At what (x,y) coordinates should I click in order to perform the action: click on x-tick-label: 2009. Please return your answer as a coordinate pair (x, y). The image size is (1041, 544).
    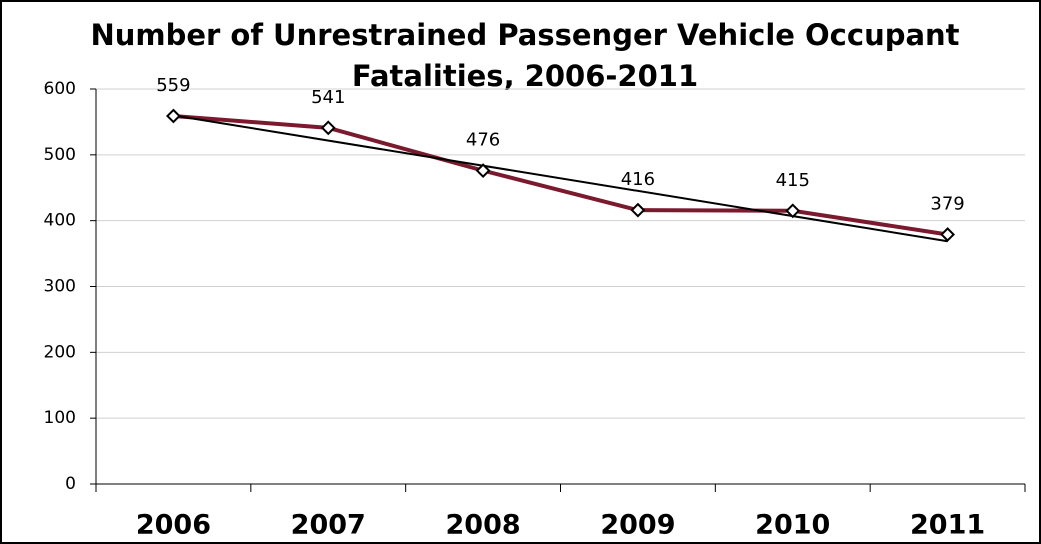
    Looking at the image, I should click on (637, 525).